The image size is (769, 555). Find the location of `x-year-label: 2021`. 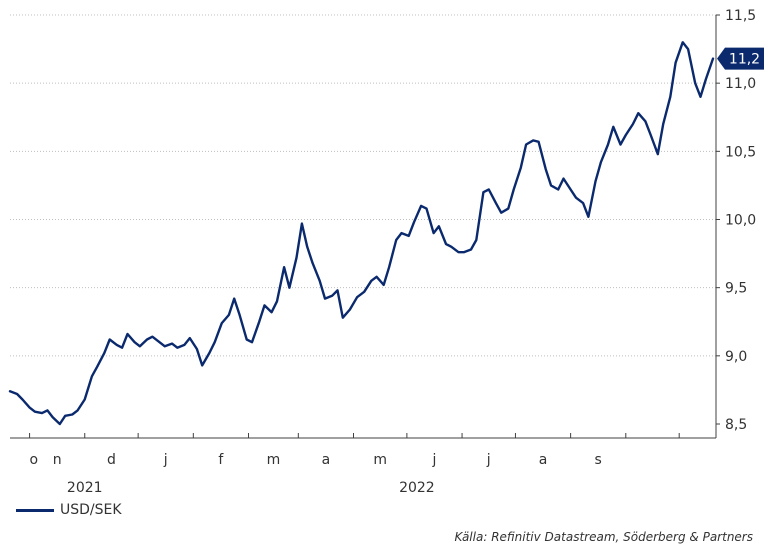

x-year-label: 2021 is located at coordinates (85, 488).